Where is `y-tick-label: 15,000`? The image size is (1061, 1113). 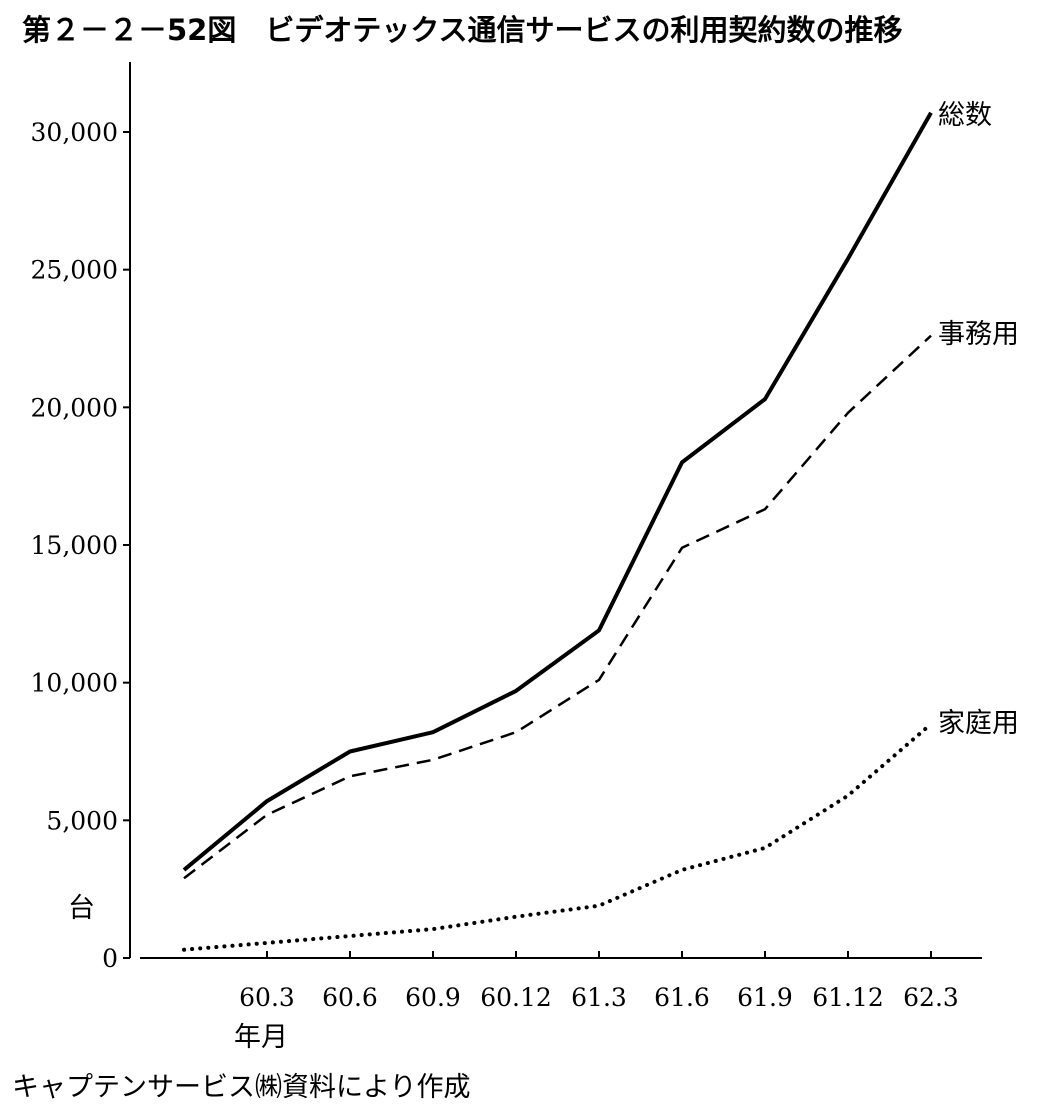 y-tick-label: 15,000 is located at coordinates (74, 545).